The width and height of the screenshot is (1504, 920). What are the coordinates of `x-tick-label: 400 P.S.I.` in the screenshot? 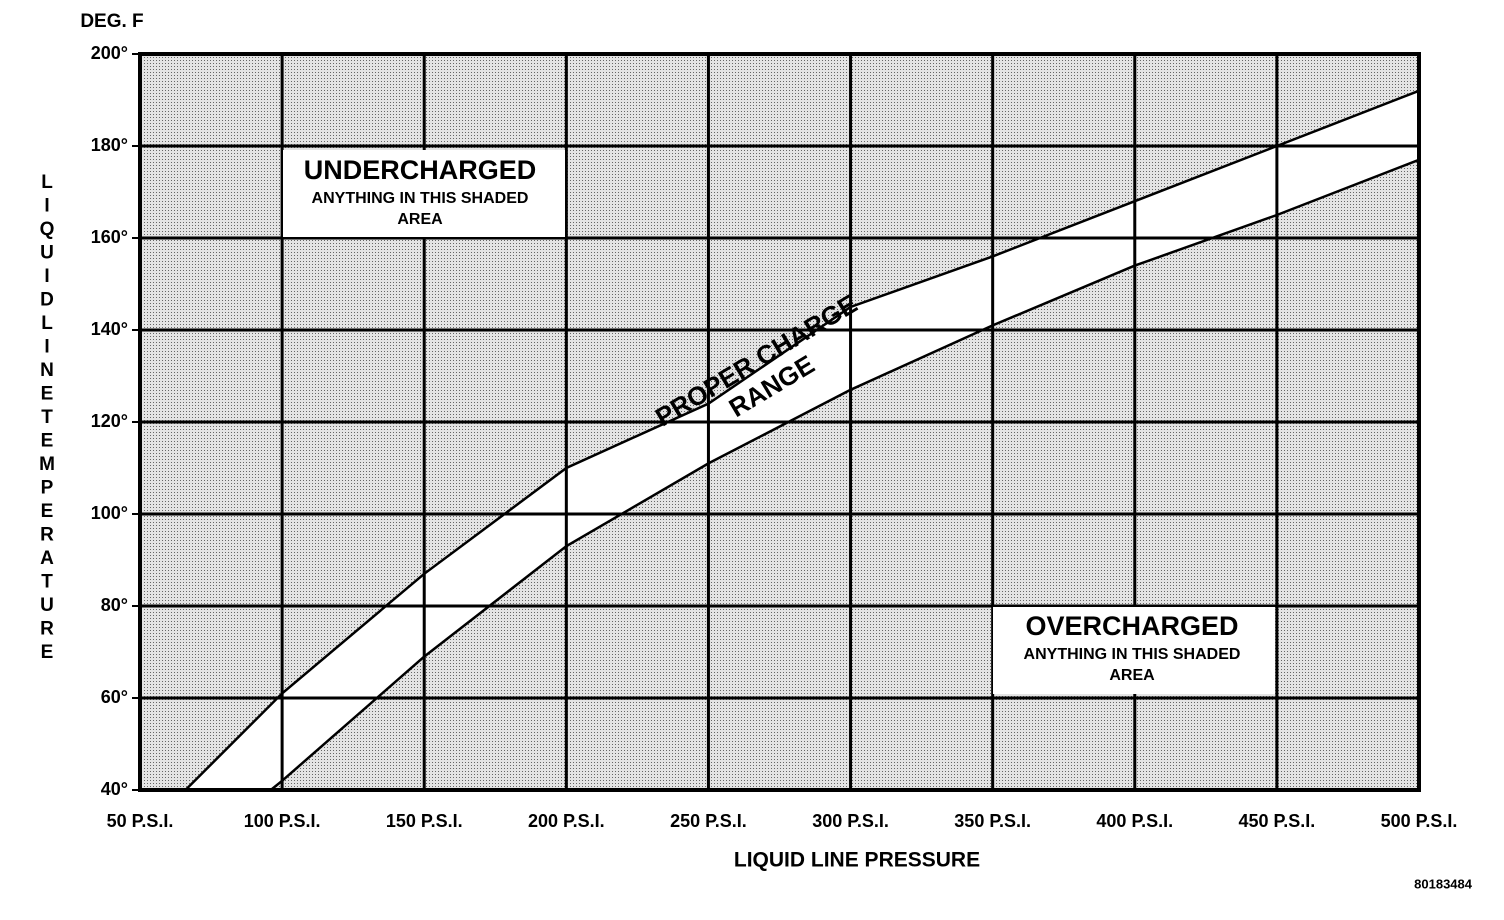 It's located at (1134, 821).